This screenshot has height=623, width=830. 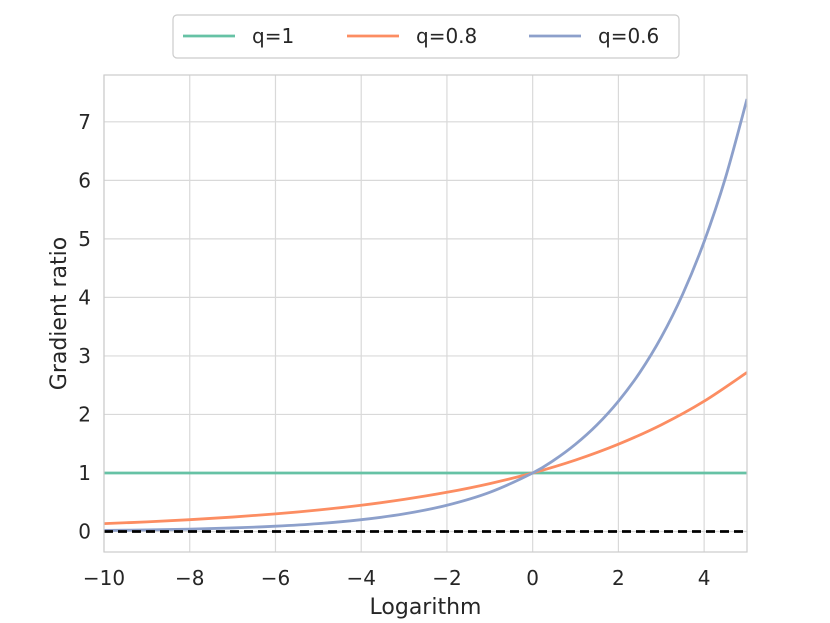 I want to click on x-axis-label: Logarithm, so click(x=426, y=607).